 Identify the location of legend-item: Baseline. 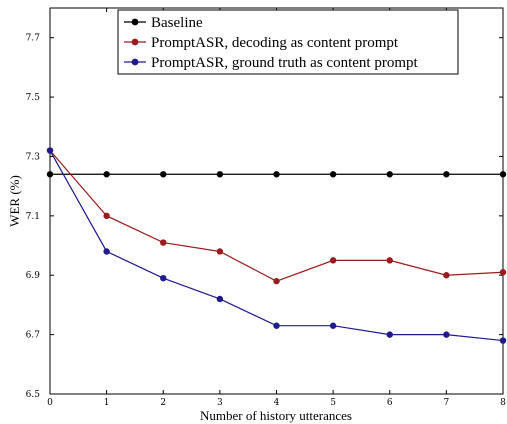
(163, 23).